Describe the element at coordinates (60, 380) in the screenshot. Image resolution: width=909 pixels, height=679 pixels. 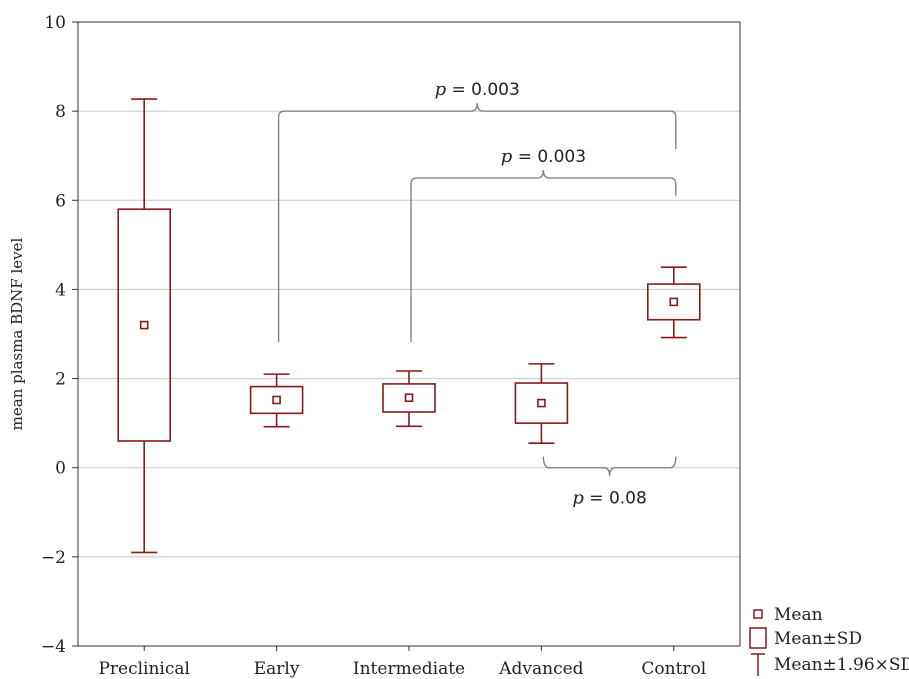
I see `y-tick-label: 2` at that location.